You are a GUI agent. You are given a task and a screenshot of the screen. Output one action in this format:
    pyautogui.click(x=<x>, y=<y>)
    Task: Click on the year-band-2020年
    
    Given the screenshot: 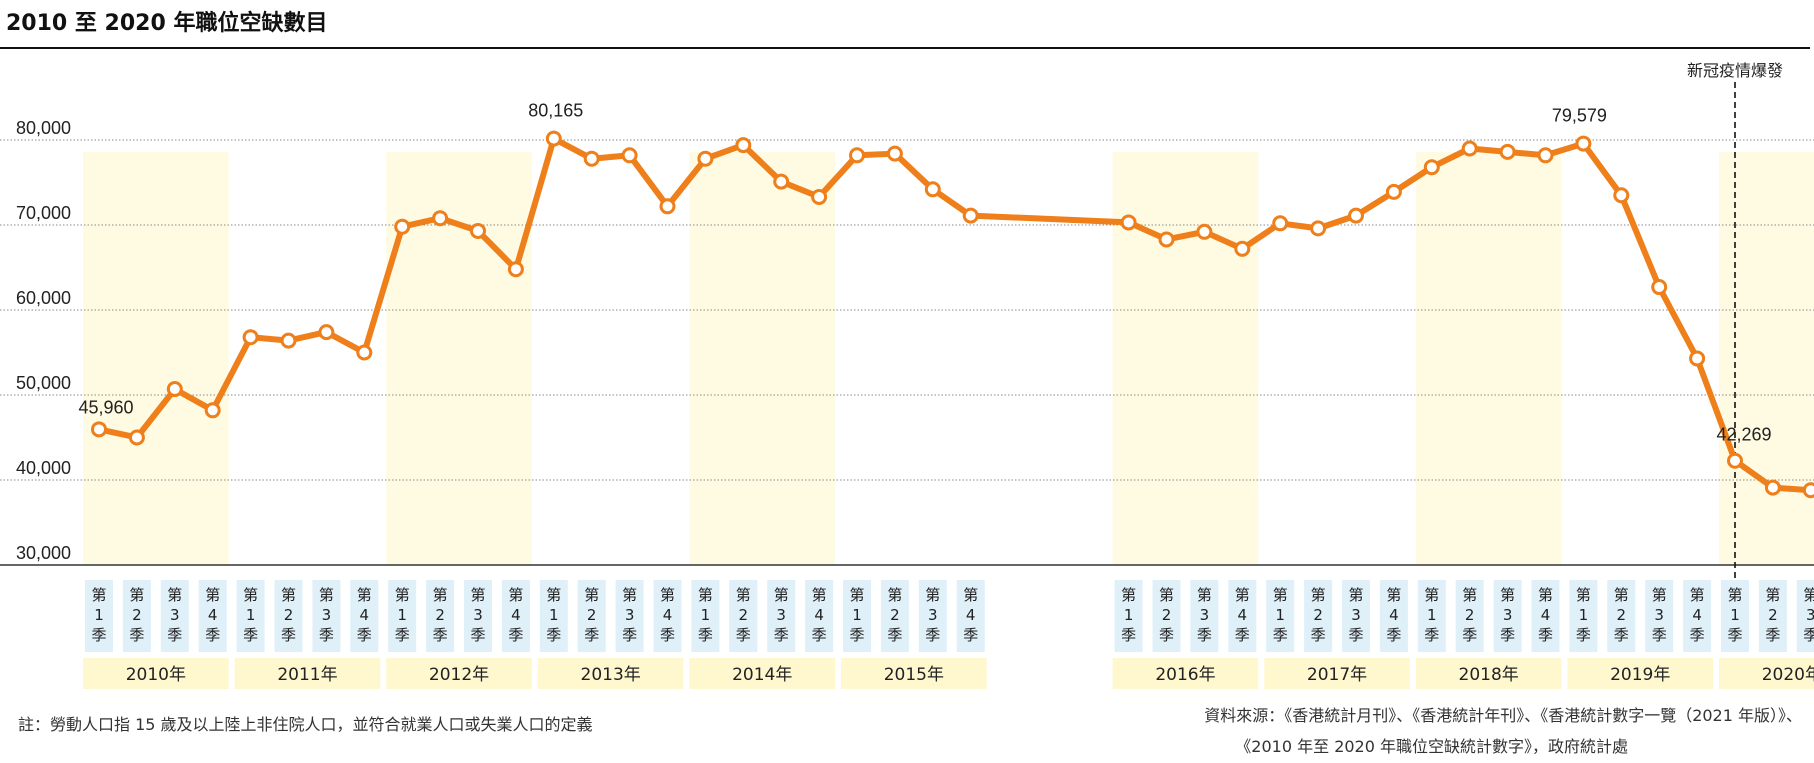 What is the action you would take?
    pyautogui.click(x=1766, y=358)
    